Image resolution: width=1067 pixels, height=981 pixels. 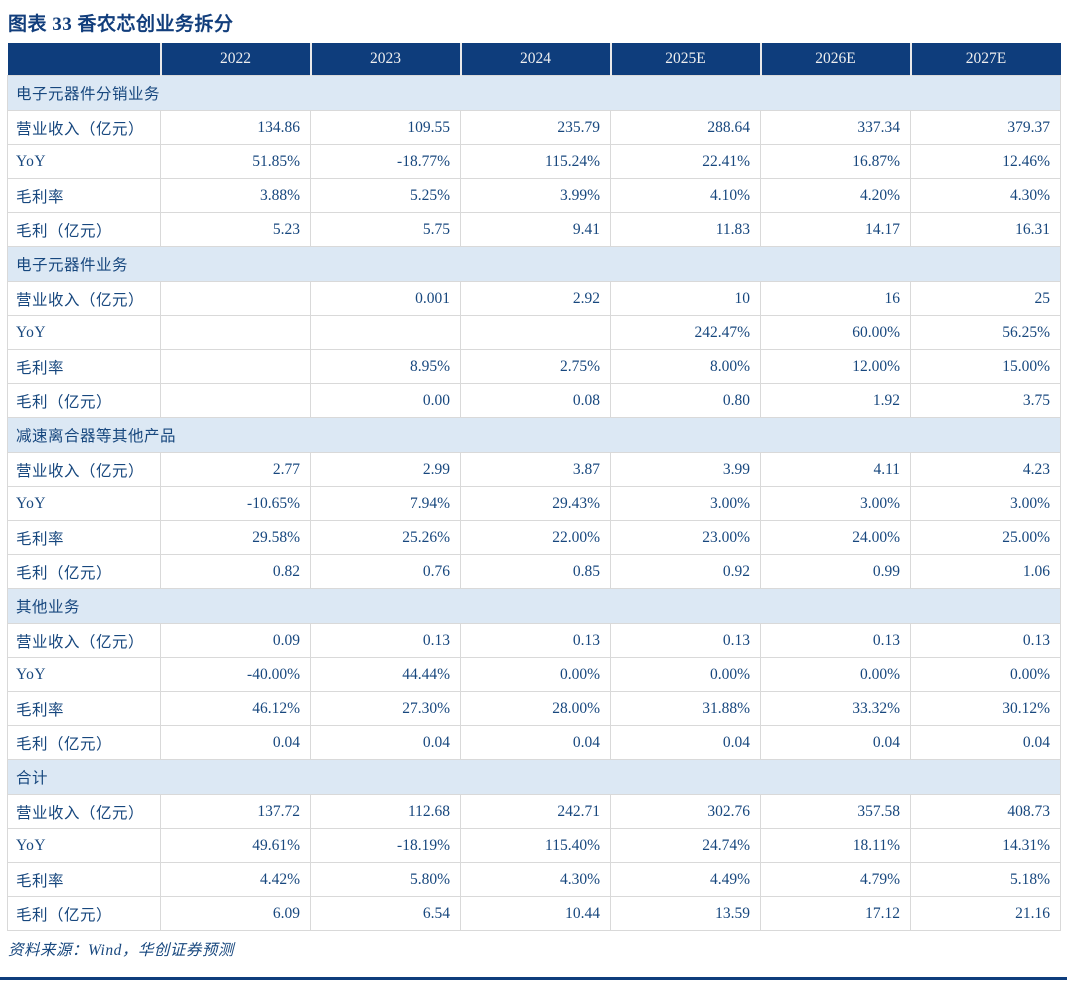 I want to click on section-band-row: 电子元器件业务, so click(x=534, y=264).